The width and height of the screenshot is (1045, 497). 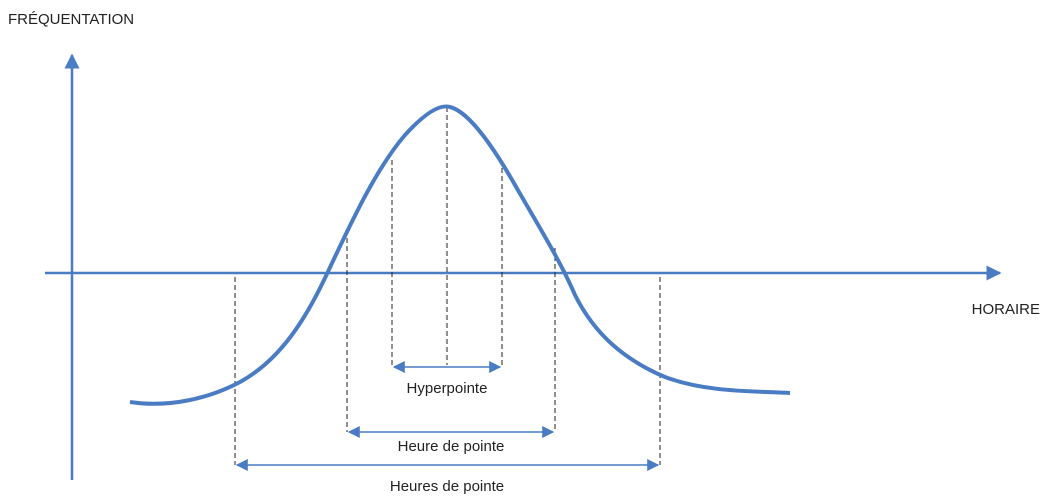 I want to click on span-label: Heures de pointe, so click(x=447, y=486).